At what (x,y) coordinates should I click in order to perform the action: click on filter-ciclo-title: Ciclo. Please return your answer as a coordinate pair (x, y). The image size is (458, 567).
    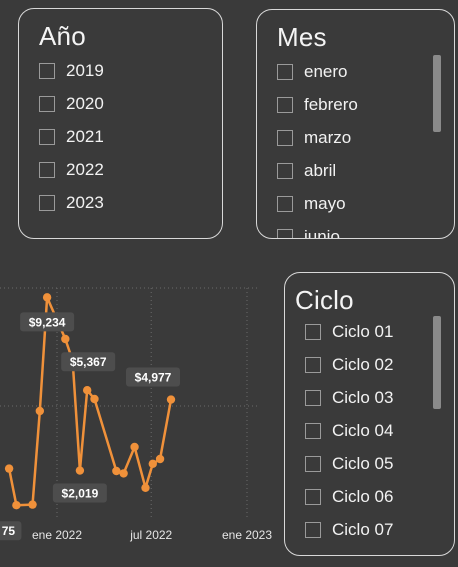
    Looking at the image, I should click on (324, 300).